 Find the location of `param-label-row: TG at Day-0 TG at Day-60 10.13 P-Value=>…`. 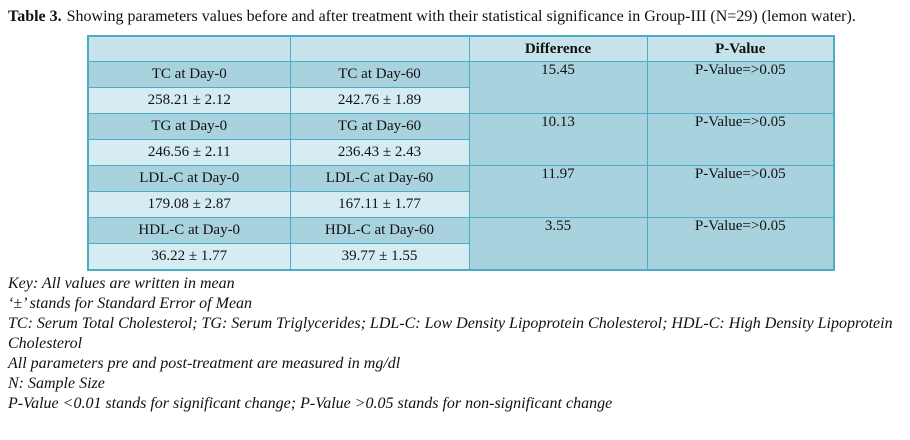

param-label-row: TG at Day-0 TG at Day-60 10.13 P-Value=>… is located at coordinates (461, 139).